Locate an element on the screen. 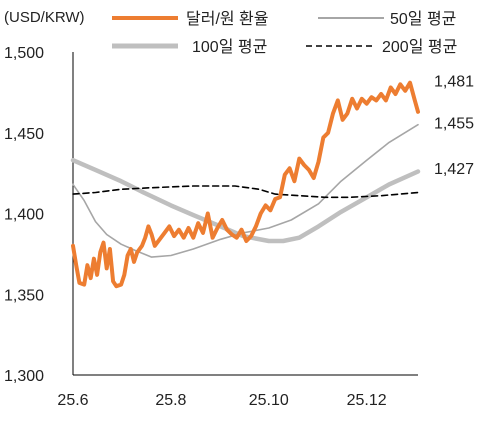  y-tick-label: 1,450 is located at coordinates (24, 134).